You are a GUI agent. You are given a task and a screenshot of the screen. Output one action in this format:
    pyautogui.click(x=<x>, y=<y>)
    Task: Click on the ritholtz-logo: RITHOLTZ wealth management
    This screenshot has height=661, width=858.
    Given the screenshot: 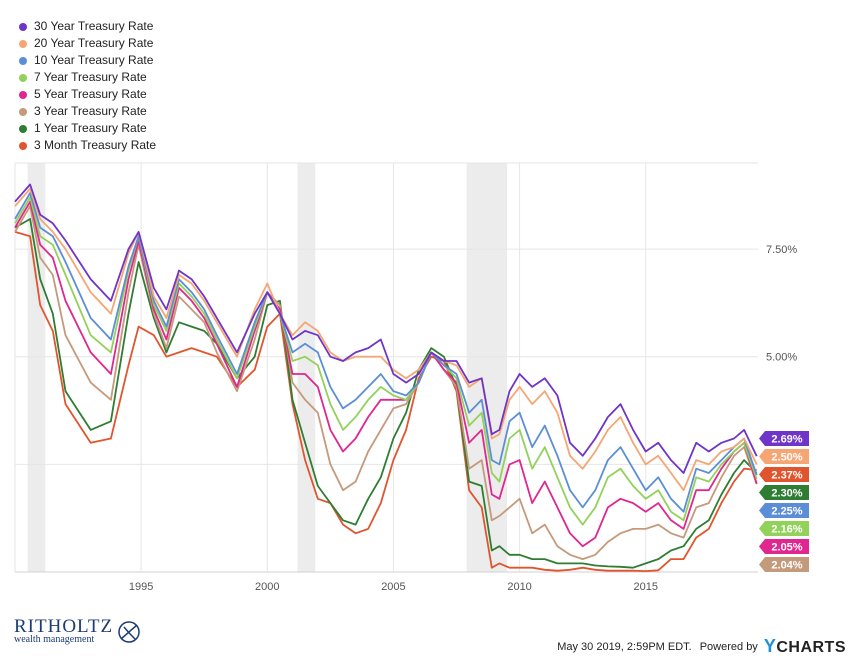 What is the action you would take?
    pyautogui.click(x=78, y=630)
    